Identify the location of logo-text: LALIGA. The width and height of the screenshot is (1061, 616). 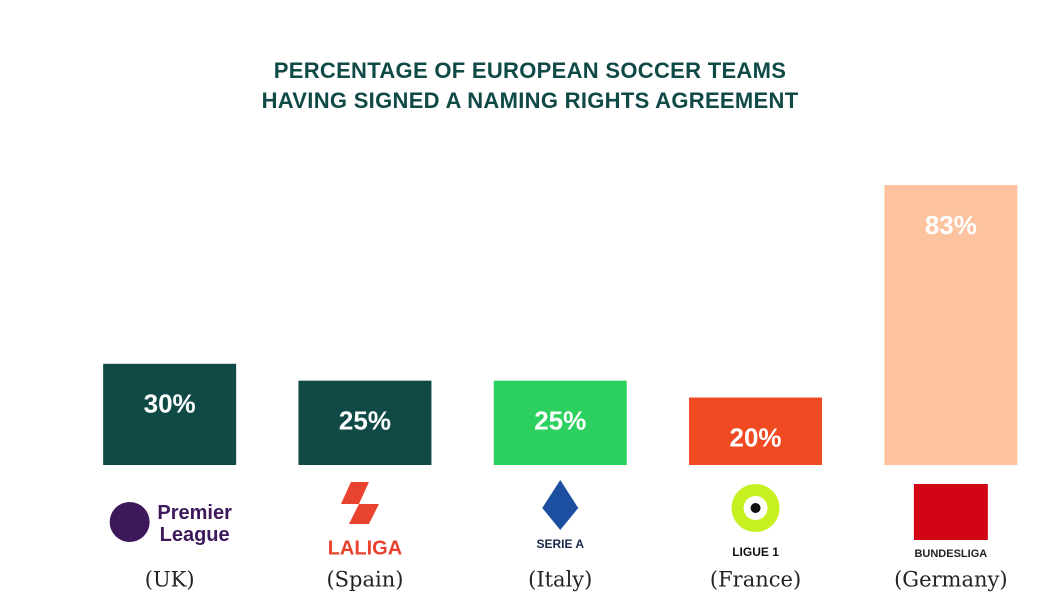
(365, 548).